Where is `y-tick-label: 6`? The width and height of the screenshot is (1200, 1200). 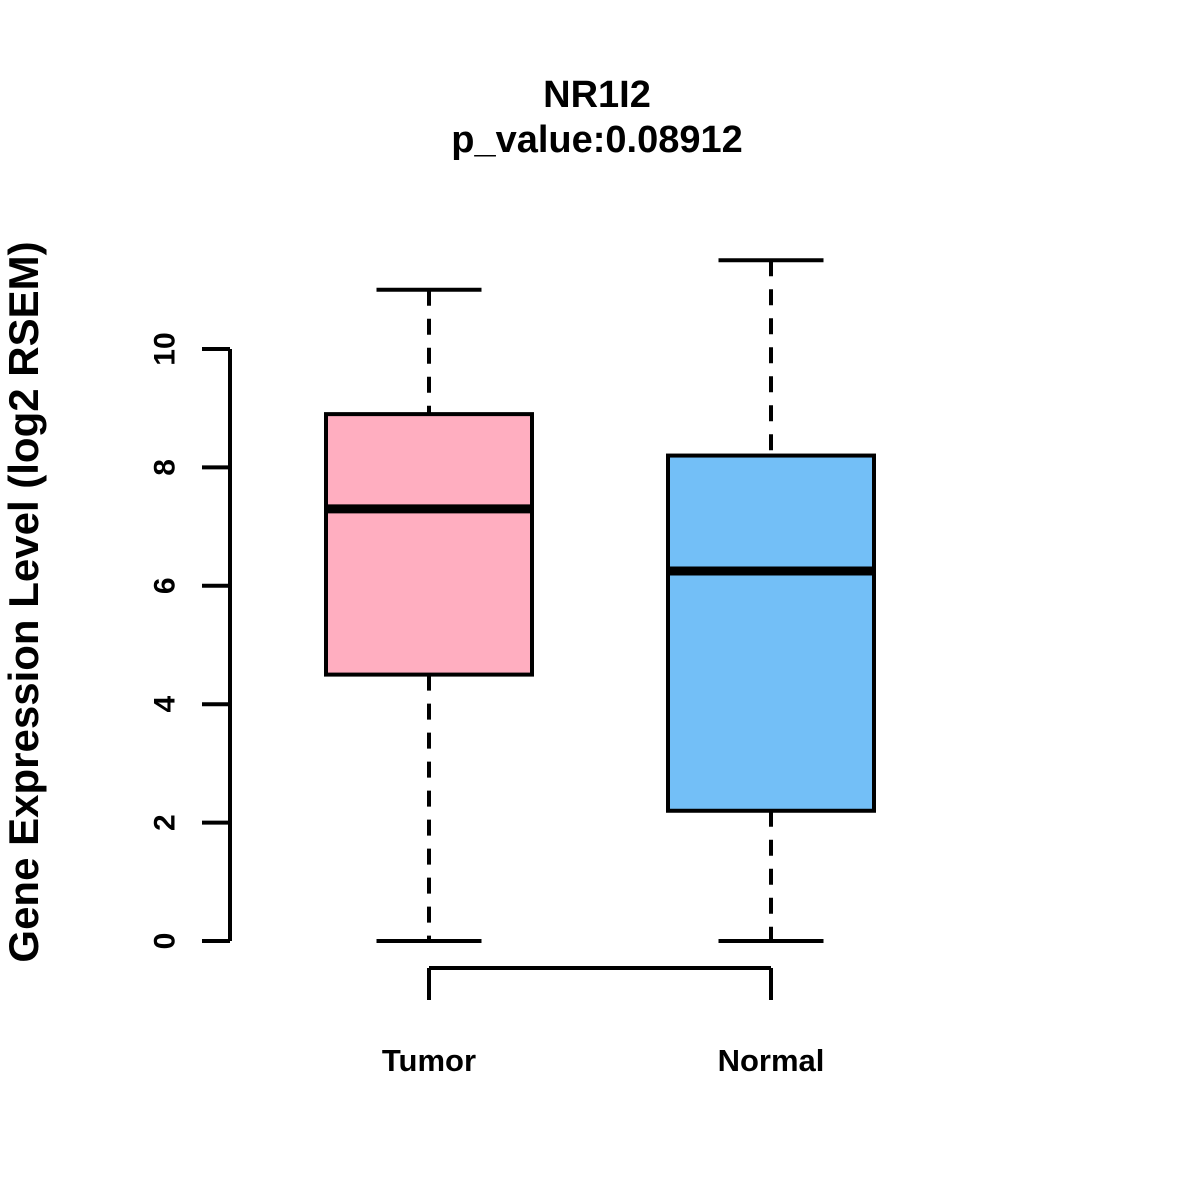 y-tick-label: 6 is located at coordinates (165, 585).